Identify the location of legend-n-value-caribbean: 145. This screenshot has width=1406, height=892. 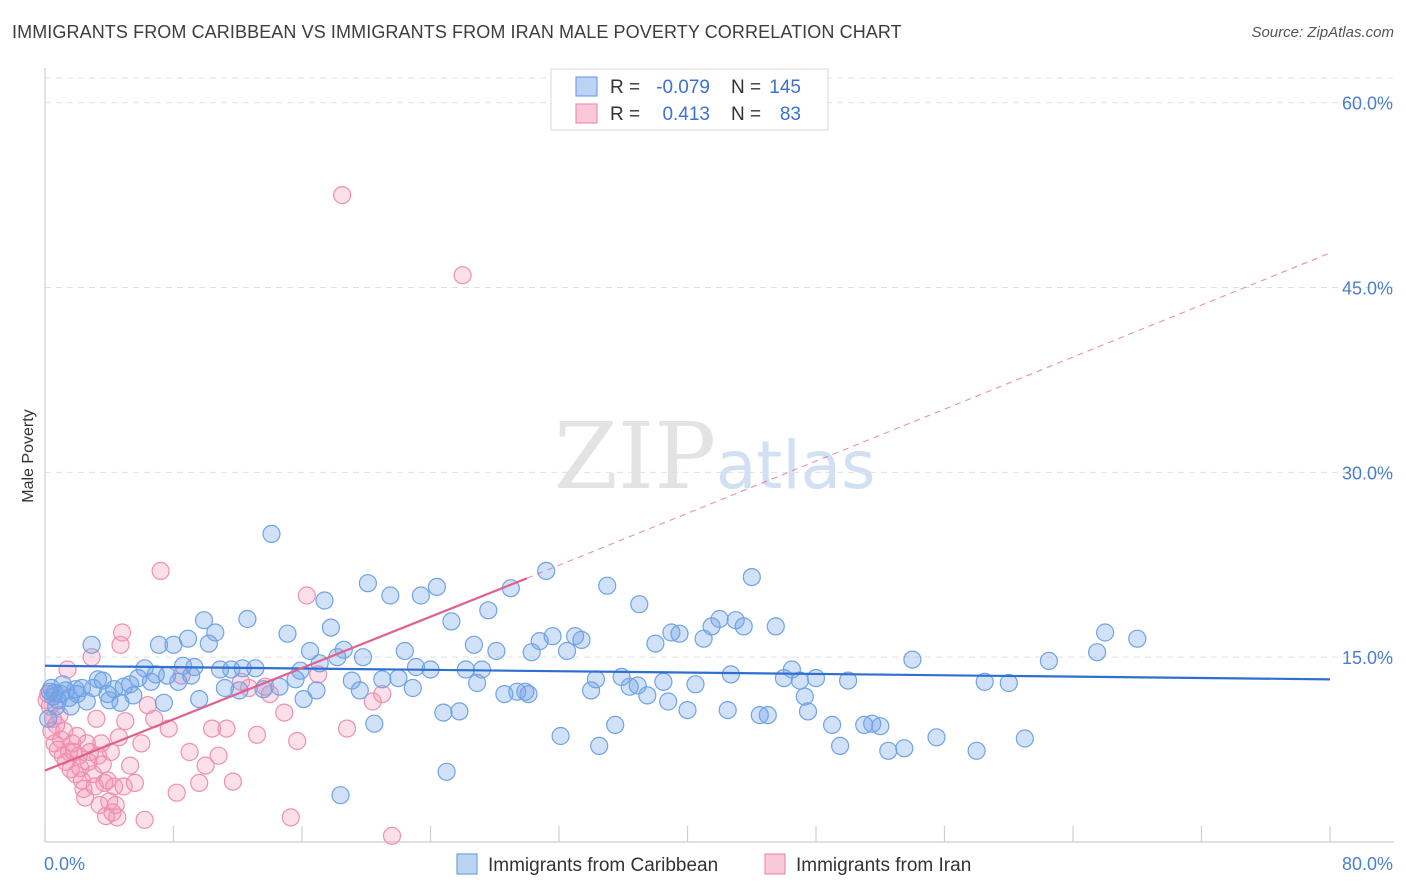
(785, 87).